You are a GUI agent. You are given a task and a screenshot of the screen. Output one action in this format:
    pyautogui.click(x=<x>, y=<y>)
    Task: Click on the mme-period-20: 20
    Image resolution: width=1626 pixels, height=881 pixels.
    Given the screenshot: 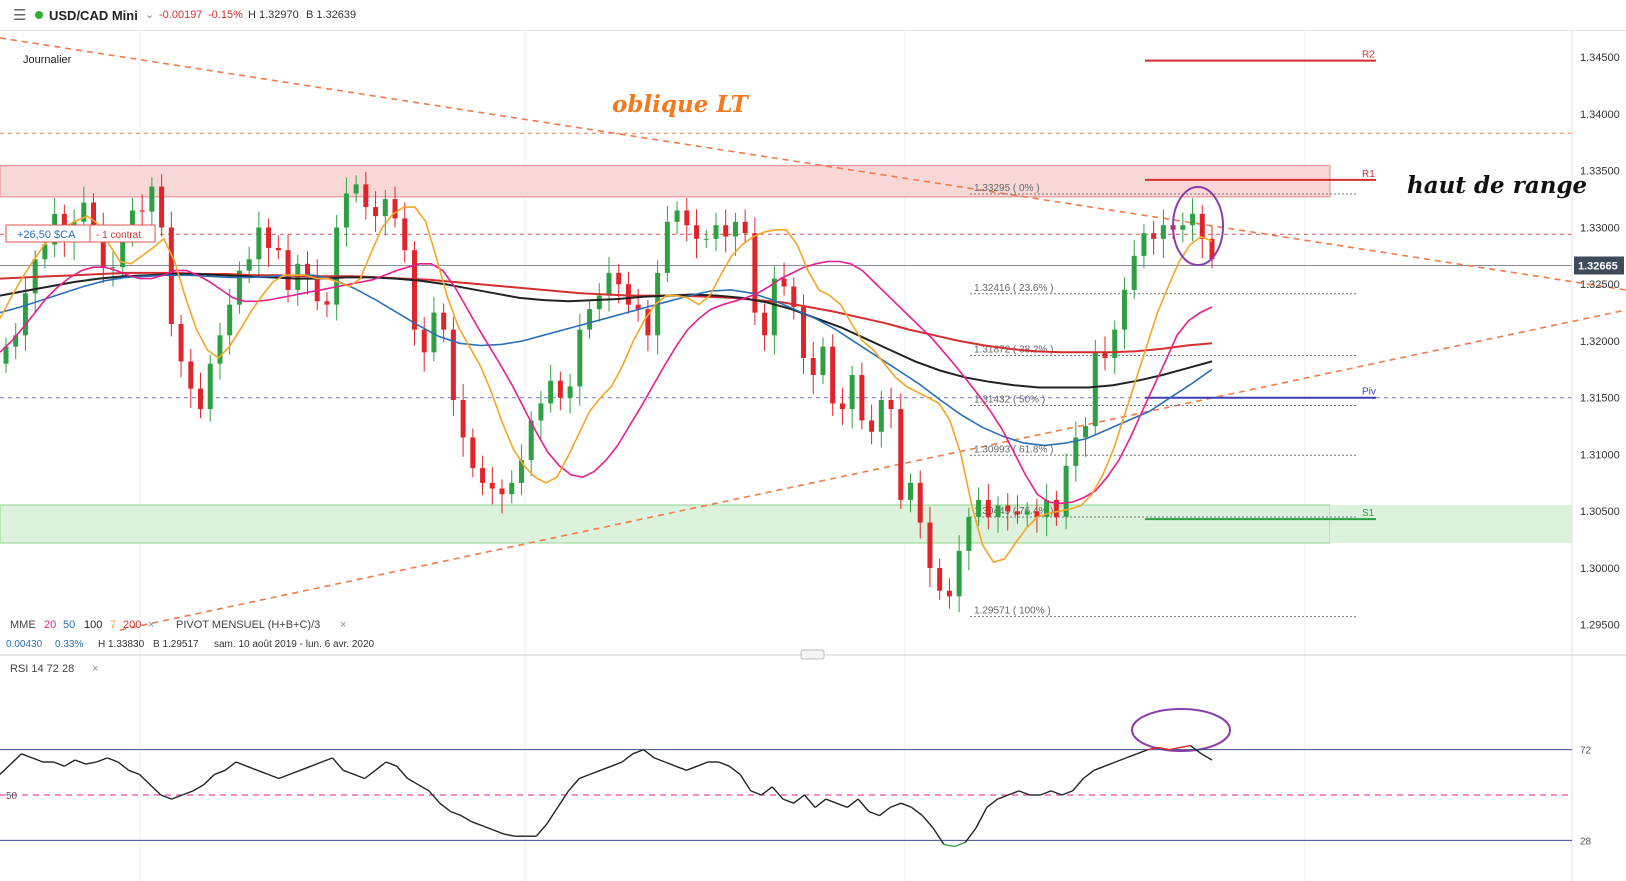 What is the action you would take?
    pyautogui.click(x=50, y=625)
    